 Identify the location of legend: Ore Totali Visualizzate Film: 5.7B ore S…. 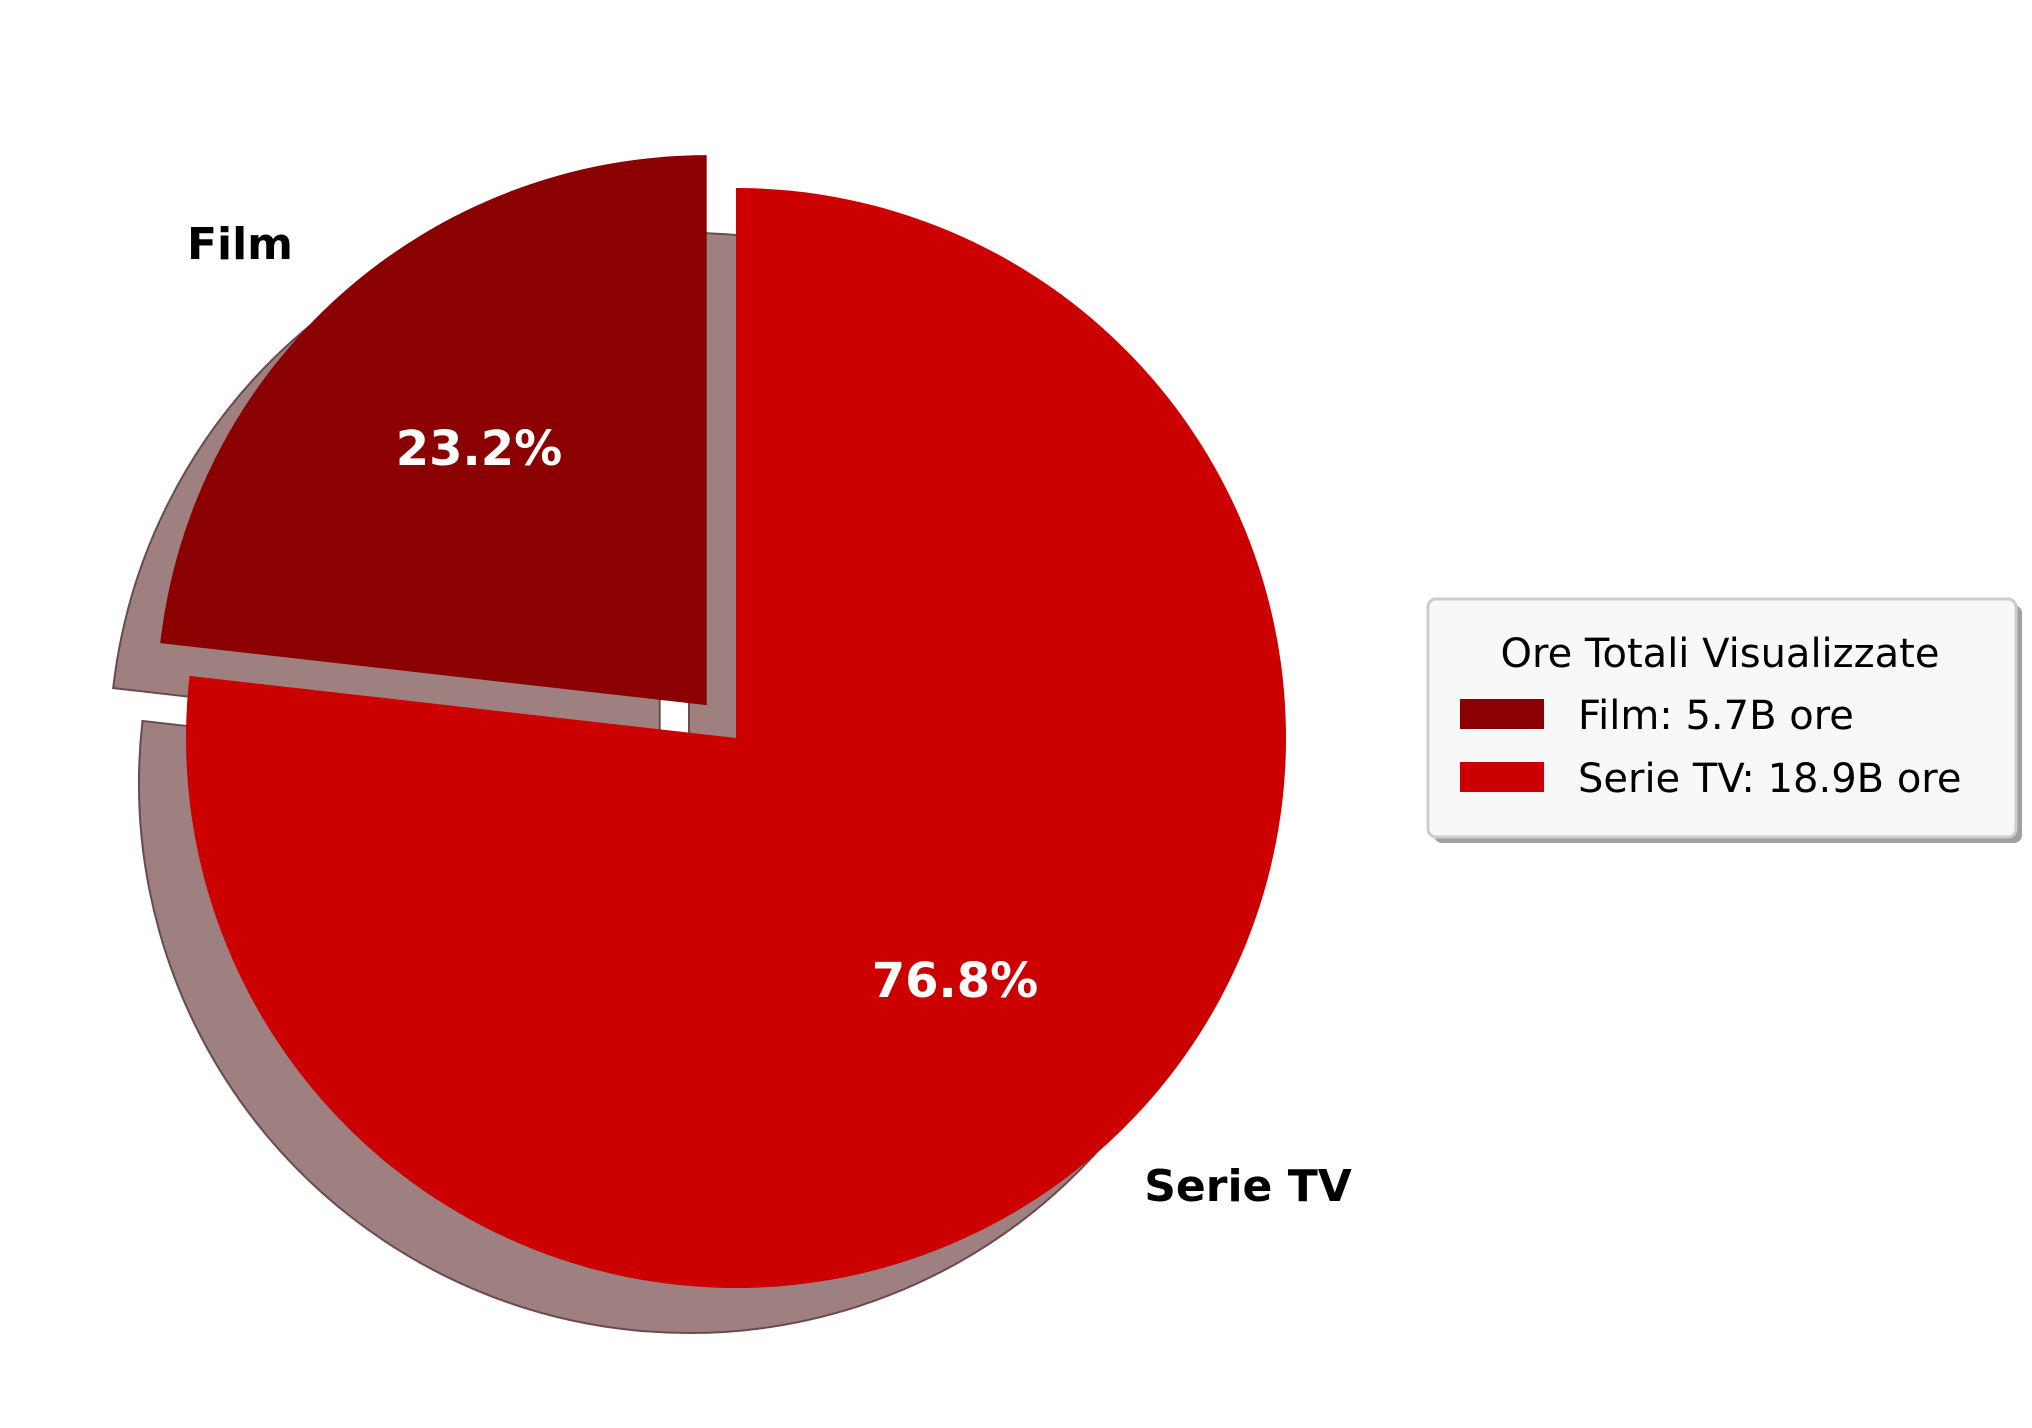
(1724, 720).